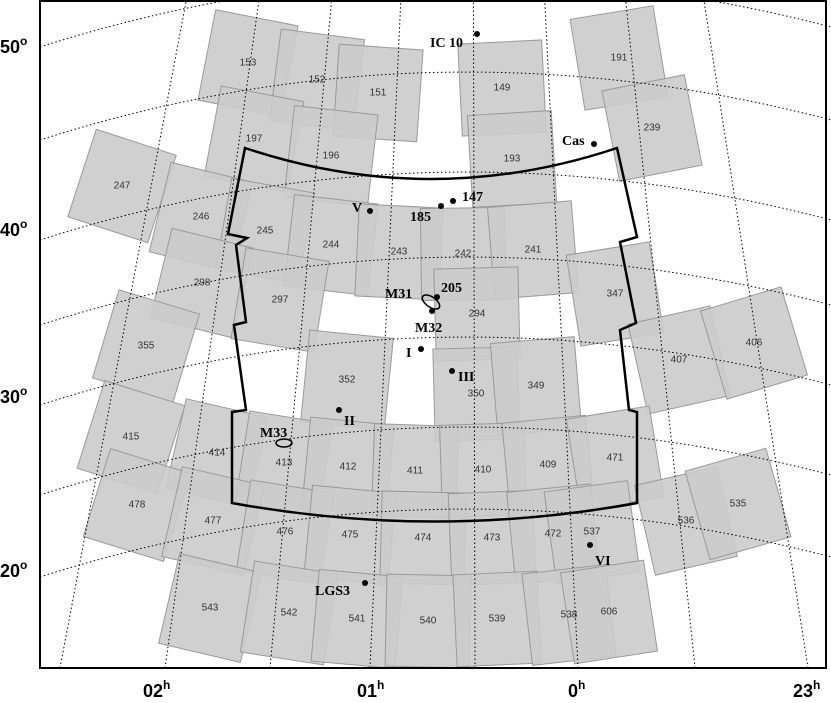  What do you see at coordinates (10, 230) in the screenshot?
I see `axis-label-value: 40` at bounding box center [10, 230].